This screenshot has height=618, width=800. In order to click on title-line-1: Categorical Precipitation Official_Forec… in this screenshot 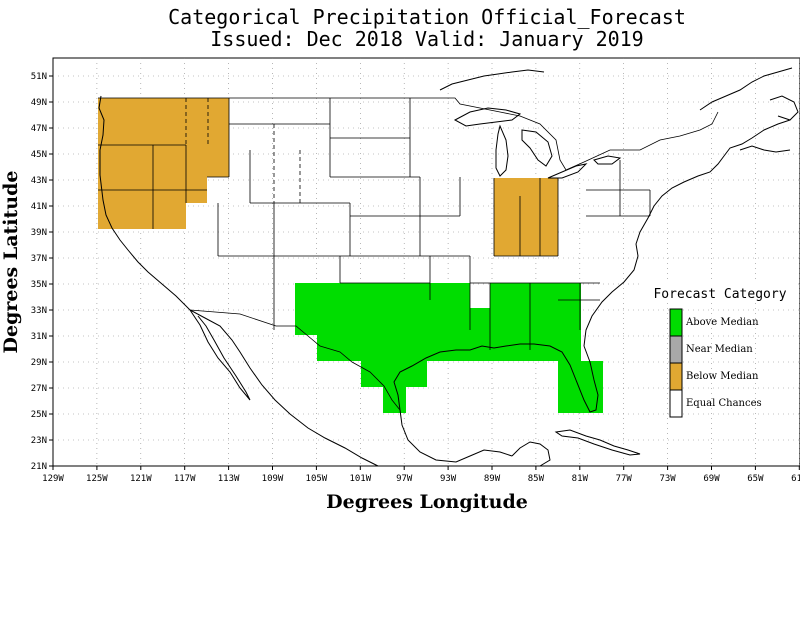, I will do `click(427, 17)`.